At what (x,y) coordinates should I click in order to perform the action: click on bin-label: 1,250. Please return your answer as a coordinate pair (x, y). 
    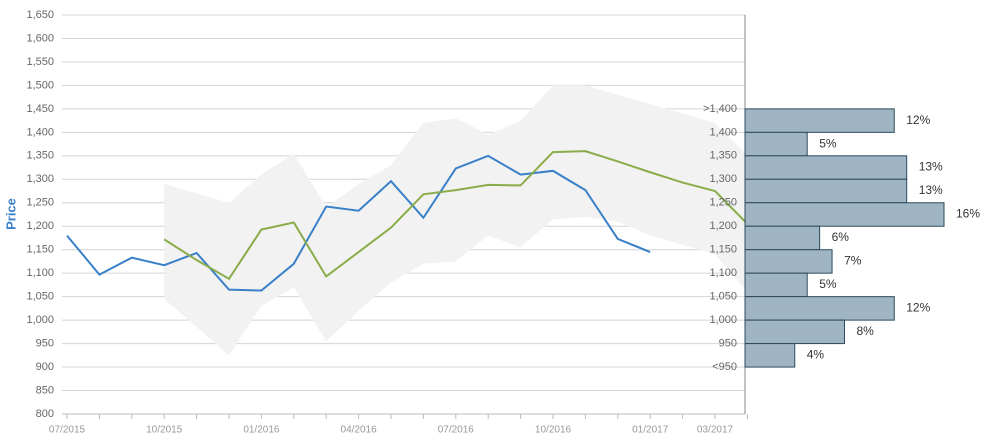
    Looking at the image, I should click on (723, 203).